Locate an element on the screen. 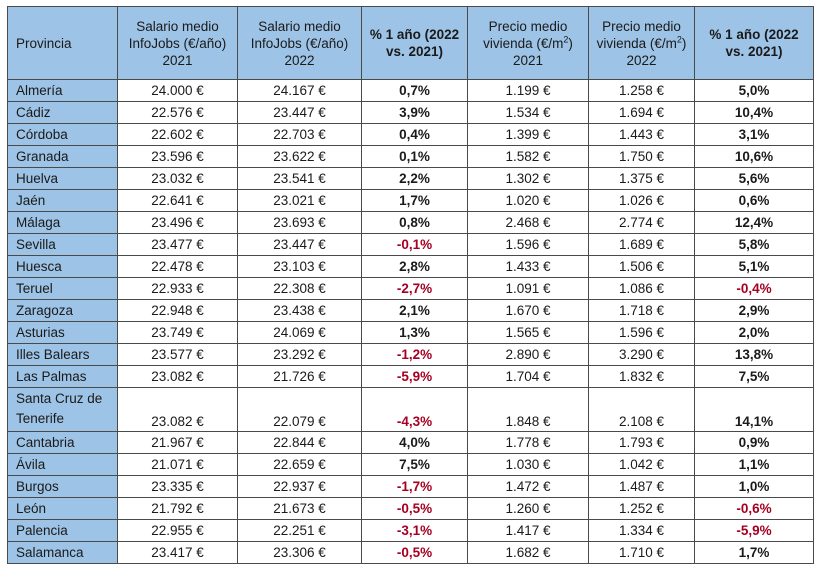 The height and width of the screenshot is (568, 819). cell-vivienda-2021: 2.468 € is located at coordinates (528, 222).